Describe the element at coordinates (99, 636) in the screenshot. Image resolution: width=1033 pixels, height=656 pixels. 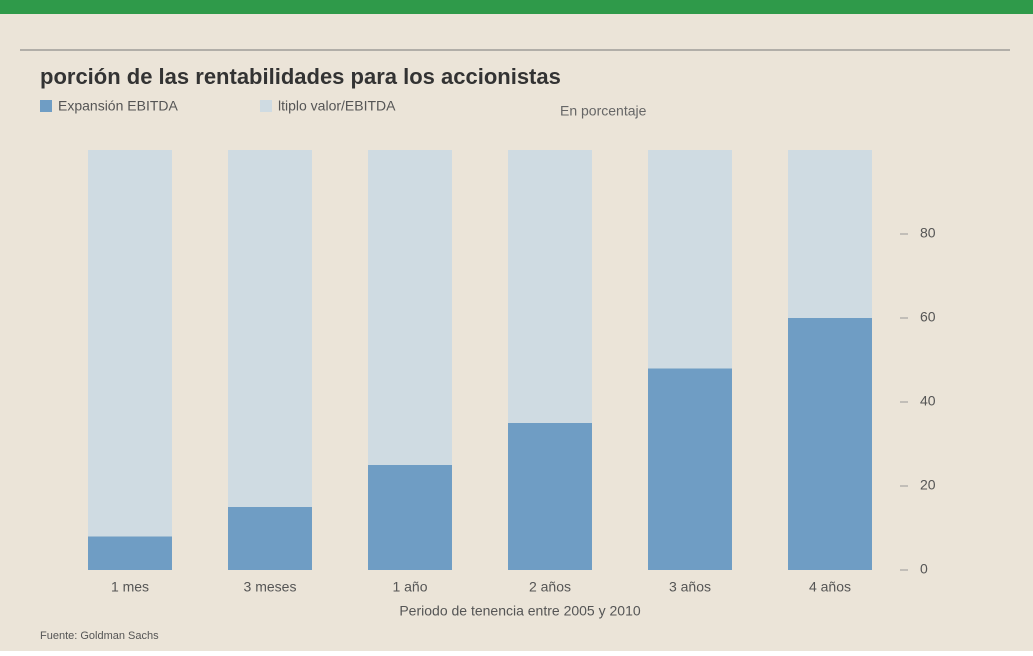
I see `source: Fuente: Goldman Sachs` at that location.